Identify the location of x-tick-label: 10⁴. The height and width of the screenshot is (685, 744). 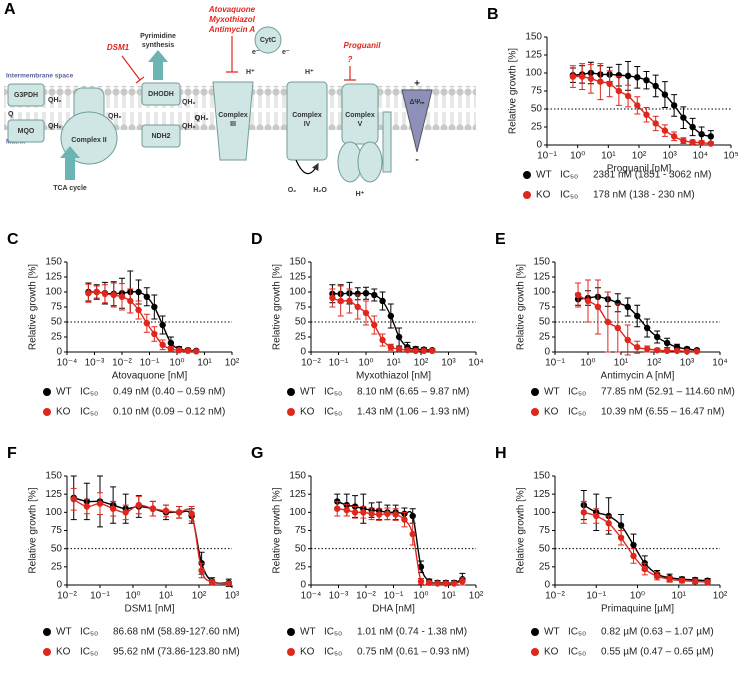
(475, 363).